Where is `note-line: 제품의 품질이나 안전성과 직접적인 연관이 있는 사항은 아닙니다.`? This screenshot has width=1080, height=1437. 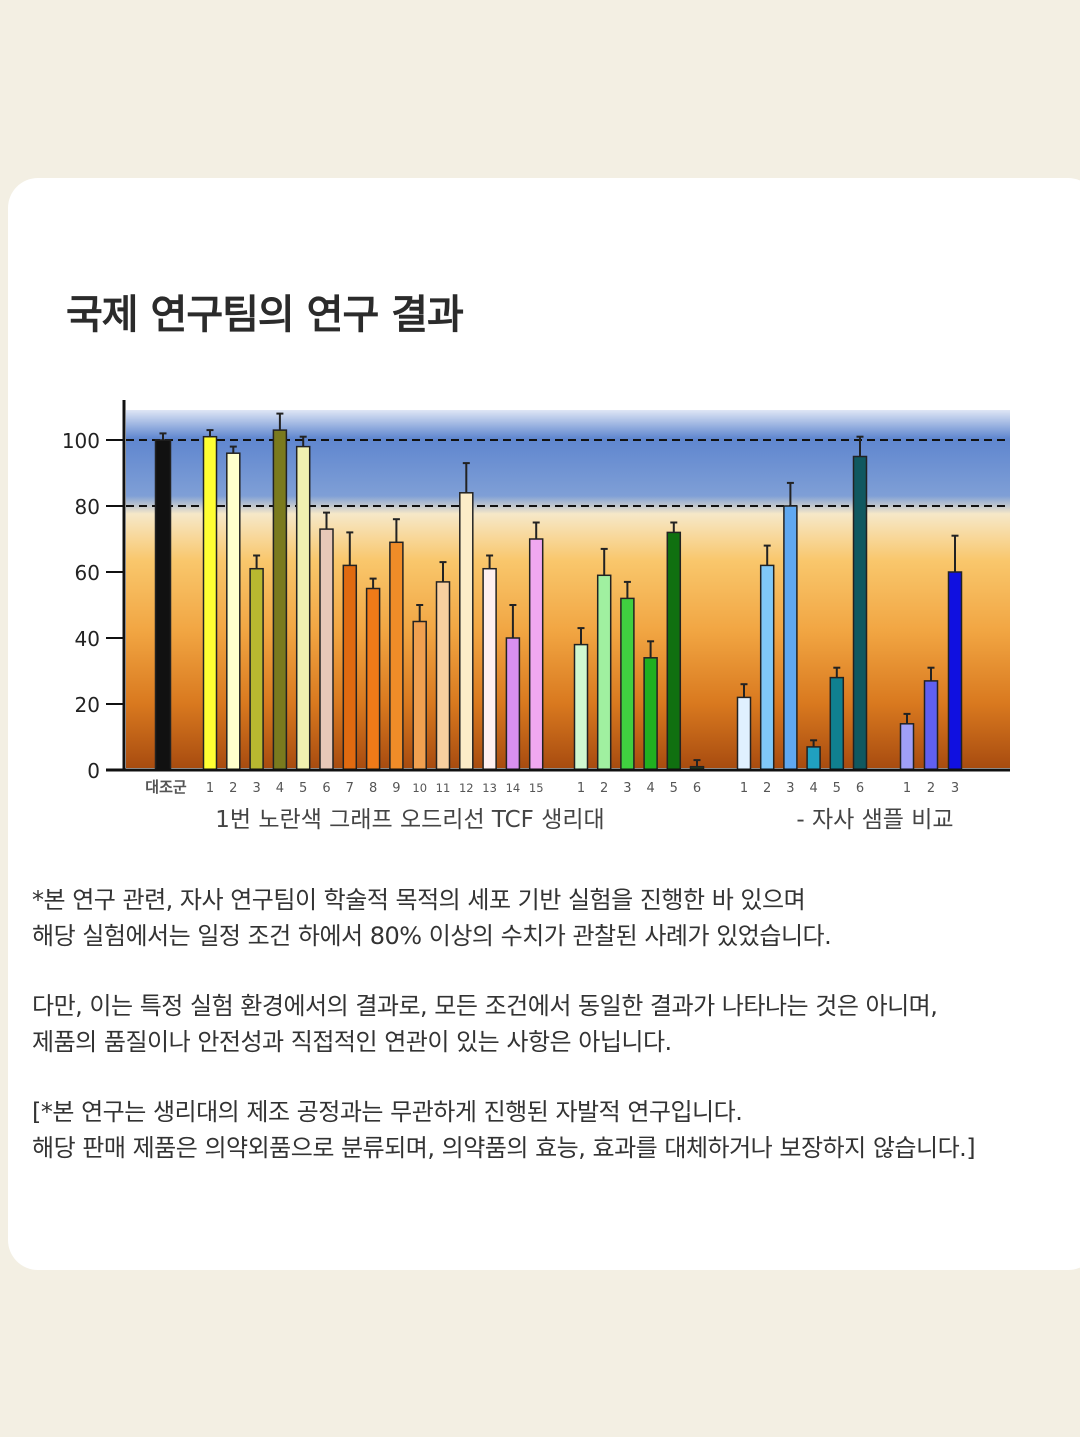 note-line: 제품의 품질이나 안전성과 직접적인 연관이 있는 사항은 아닙니다. is located at coordinates (352, 1042).